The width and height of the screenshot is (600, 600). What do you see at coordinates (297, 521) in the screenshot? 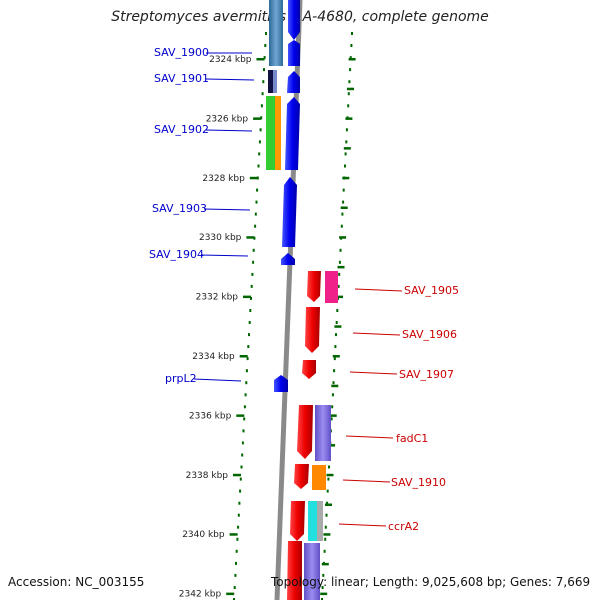
I see `gene-ccra2` at bounding box center [297, 521].